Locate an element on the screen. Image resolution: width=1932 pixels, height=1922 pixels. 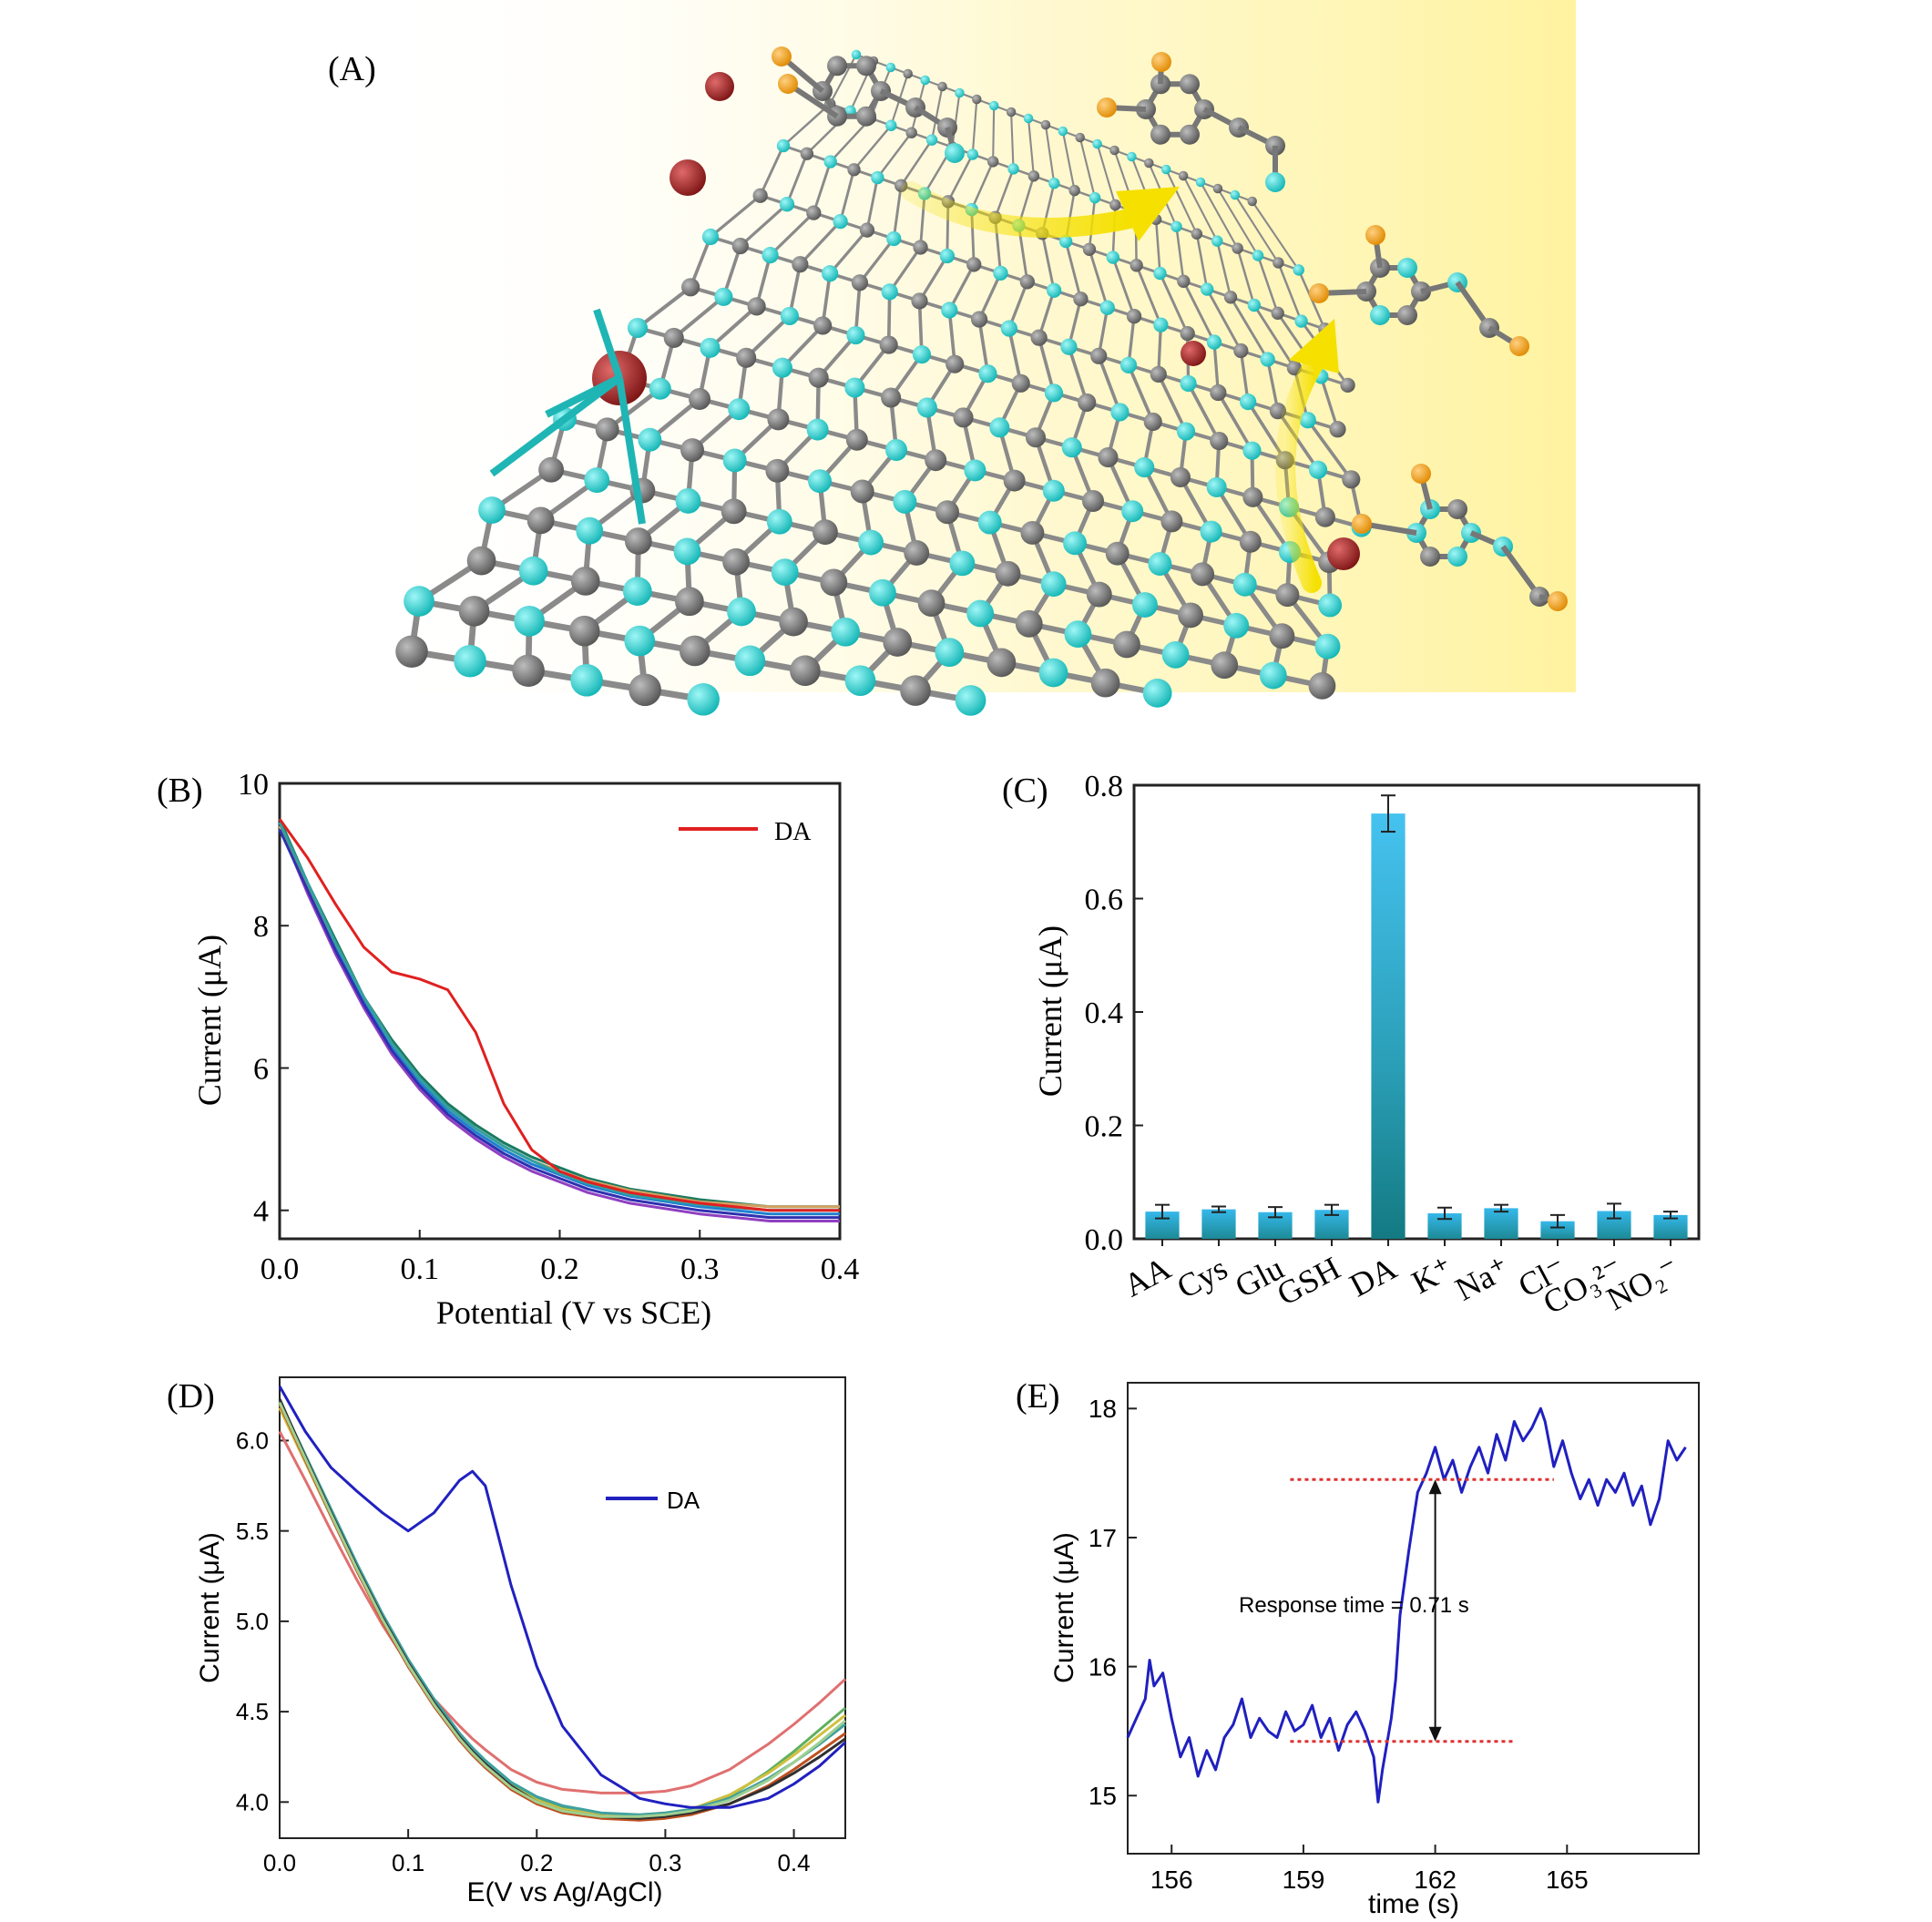
panel-e-label: (E) is located at coordinates (1038, 1396).